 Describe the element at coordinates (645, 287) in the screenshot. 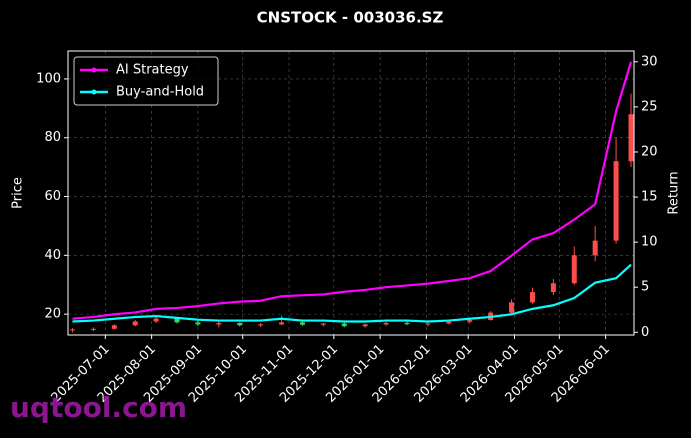

I see `y2-tick-label: 5` at that location.